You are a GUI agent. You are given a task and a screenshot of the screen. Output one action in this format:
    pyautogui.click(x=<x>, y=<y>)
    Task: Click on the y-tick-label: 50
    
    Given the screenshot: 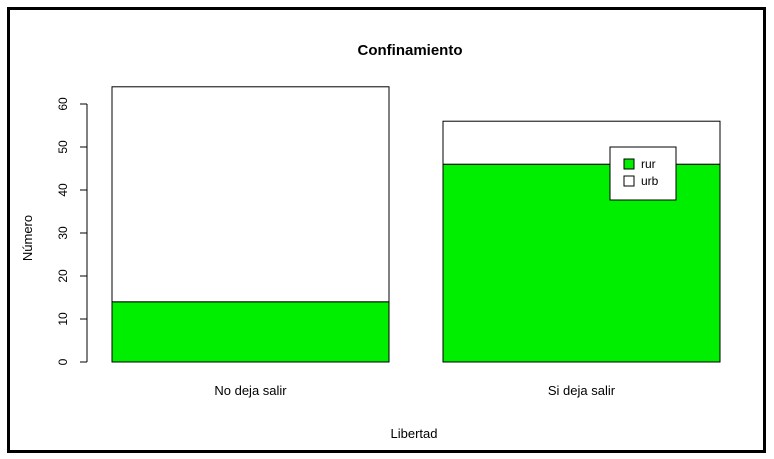 What is the action you would take?
    pyautogui.click(x=63, y=147)
    